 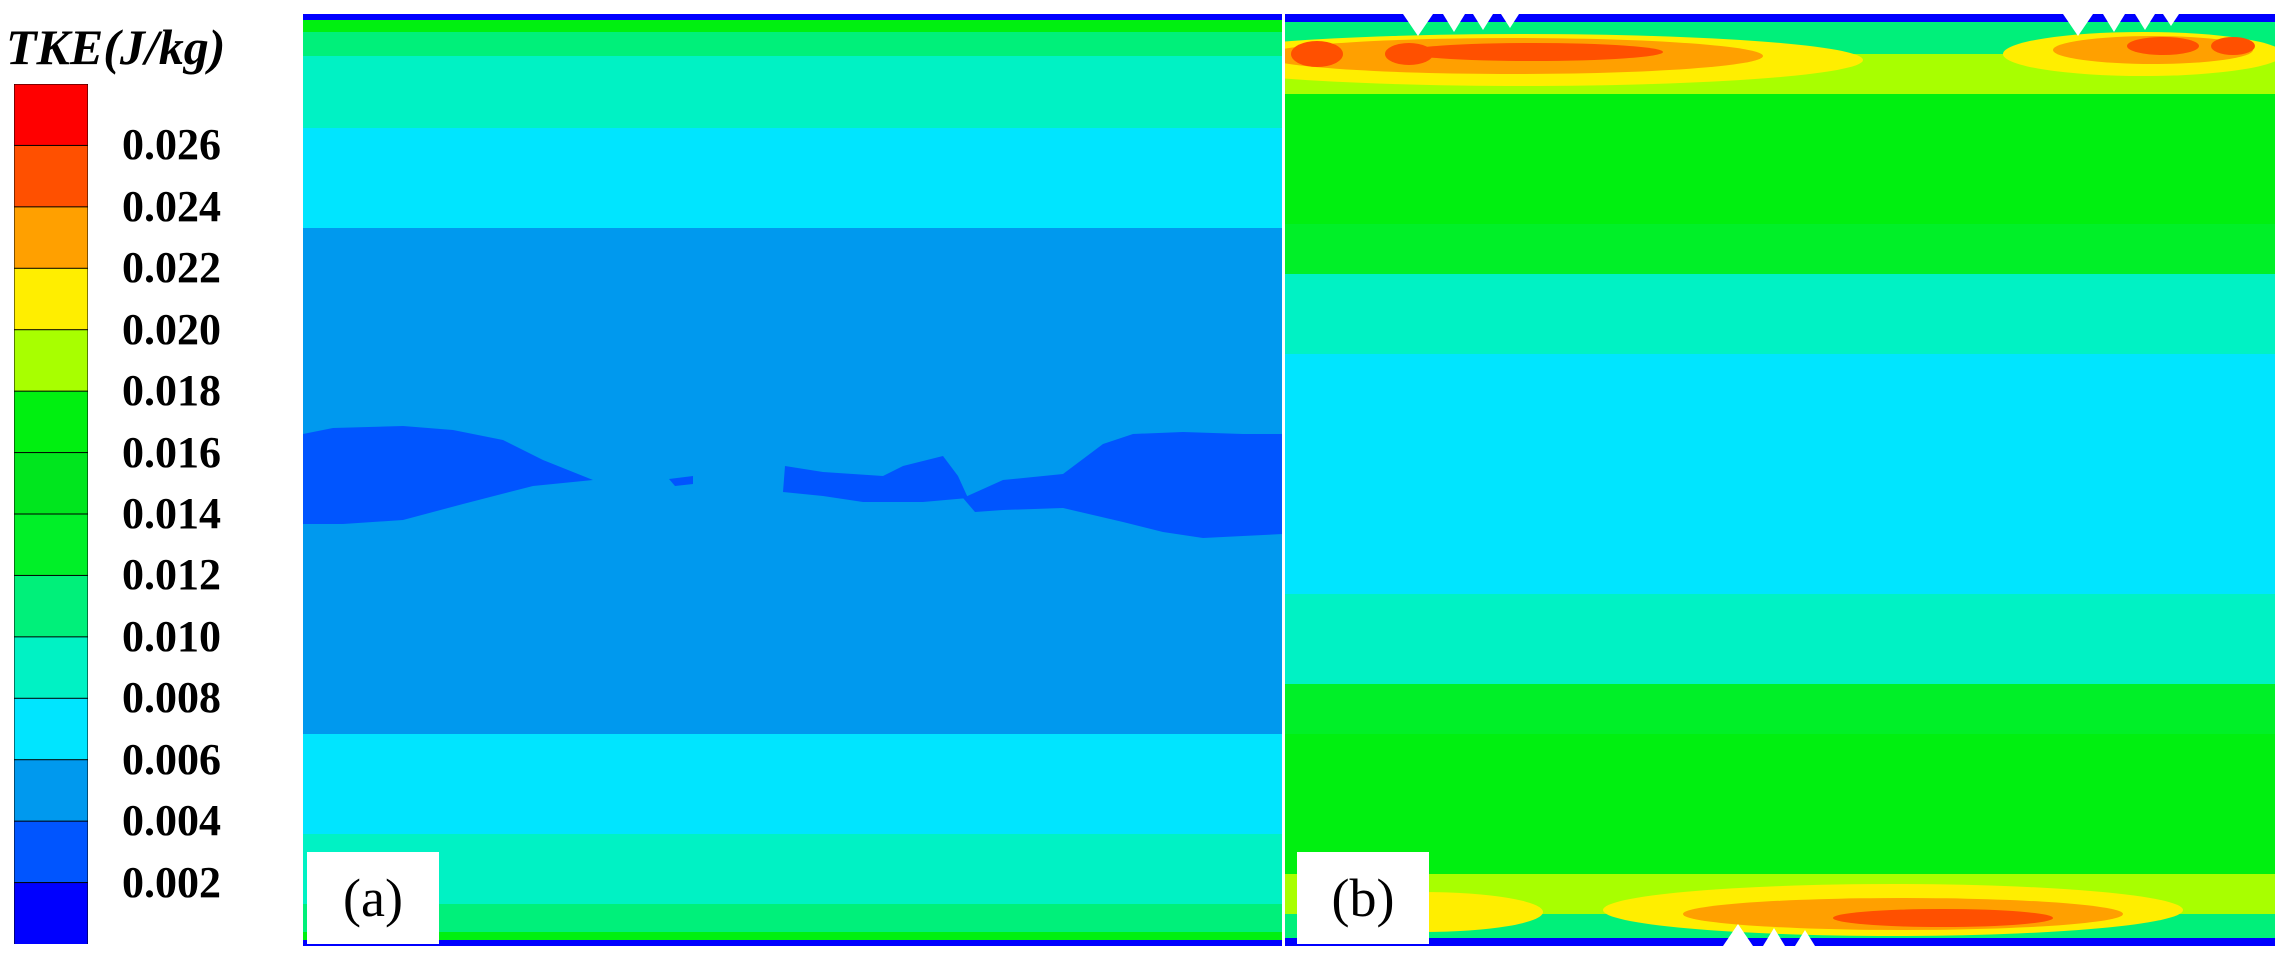 What do you see at coordinates (171, 329) in the screenshot?
I see `colorbar-tick-label: 0.020` at bounding box center [171, 329].